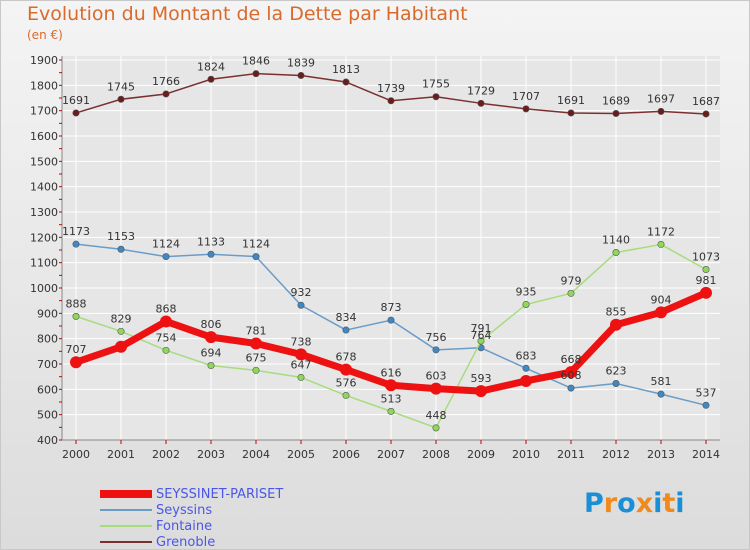  I want to click on x-tick-label: 2009, so click(481, 454).